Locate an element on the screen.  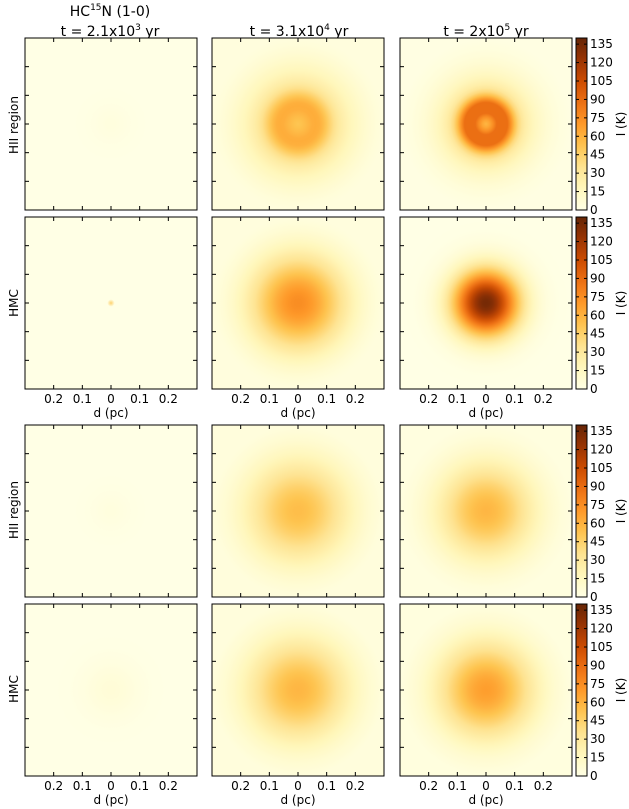
heatmap-panel-r1-c2 is located at coordinates (298, 124).